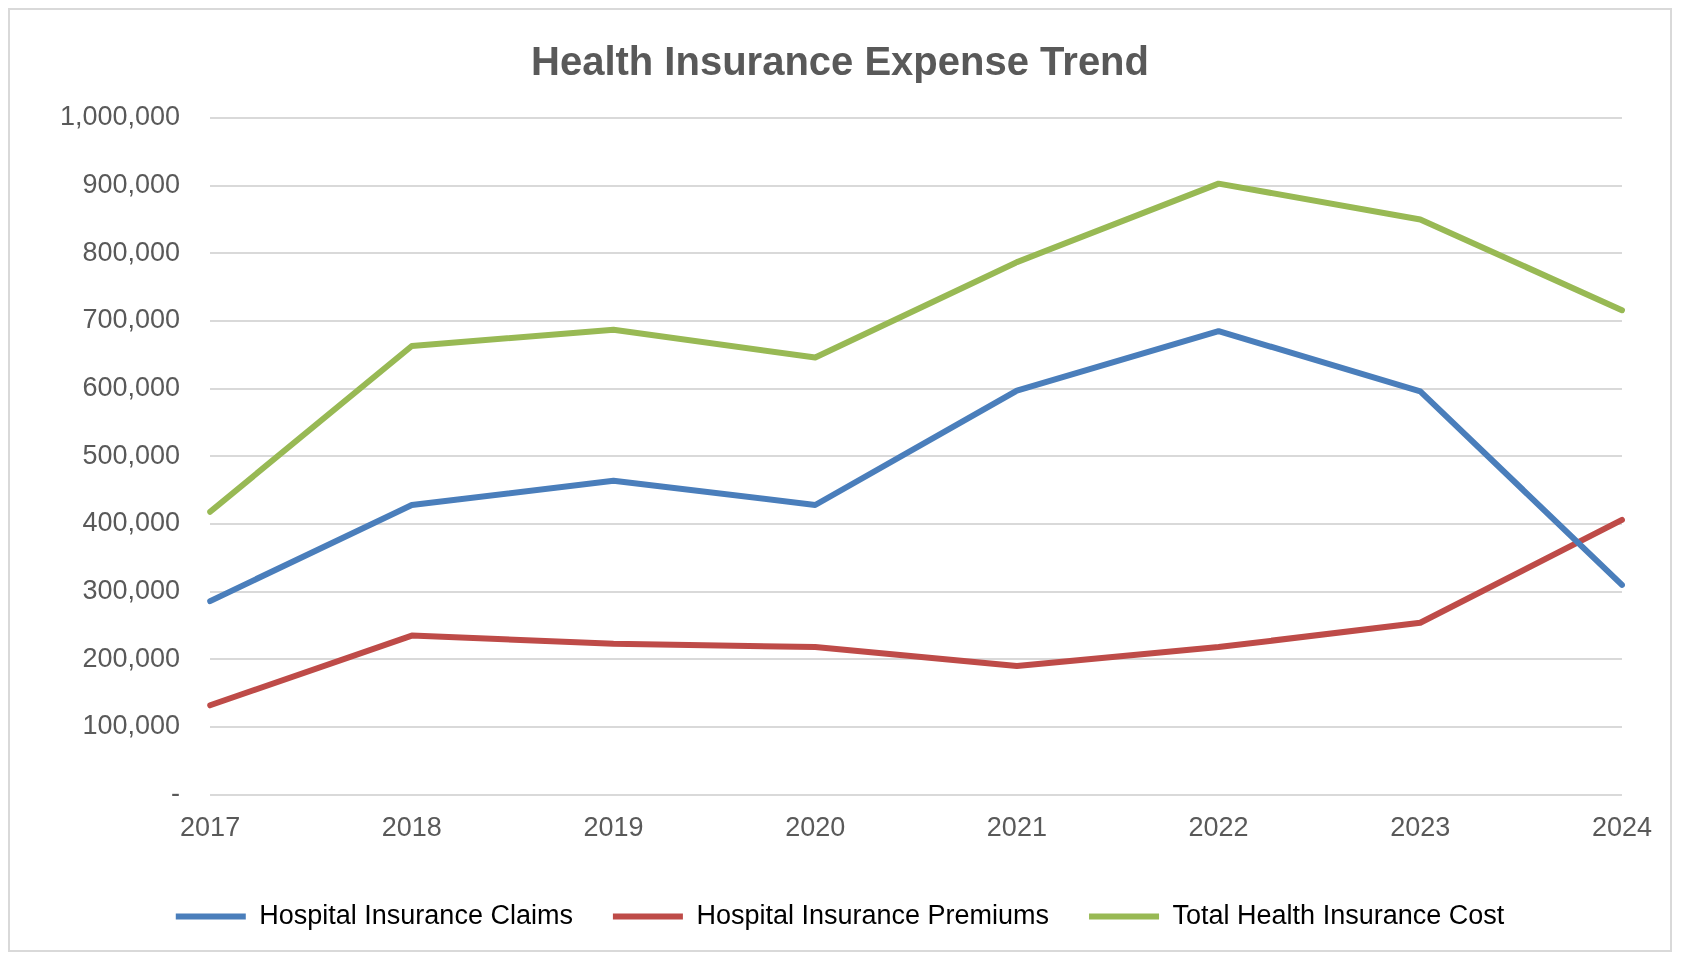 This screenshot has width=1688, height=966. I want to click on y-tick-label: 700,000, so click(131, 319).